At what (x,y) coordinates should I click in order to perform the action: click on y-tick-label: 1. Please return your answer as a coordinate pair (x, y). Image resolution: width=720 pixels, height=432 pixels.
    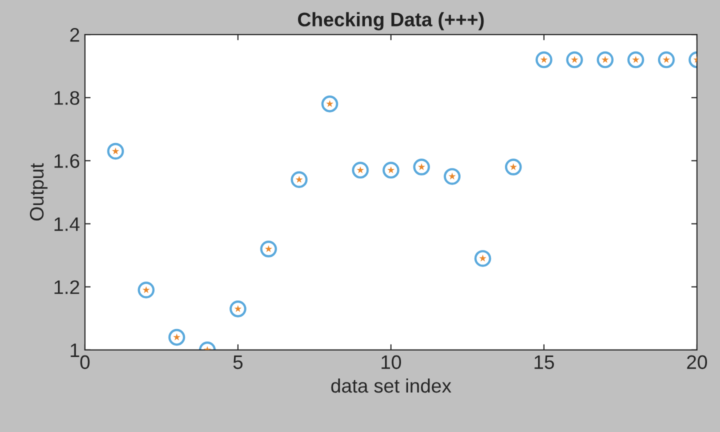
    Looking at the image, I should click on (75, 350).